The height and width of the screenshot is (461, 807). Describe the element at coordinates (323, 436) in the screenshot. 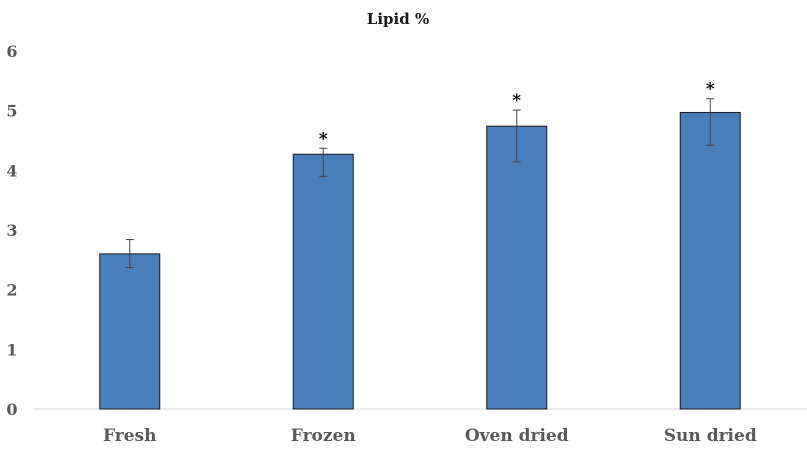

I see `x-tick-label: Frozen` at that location.